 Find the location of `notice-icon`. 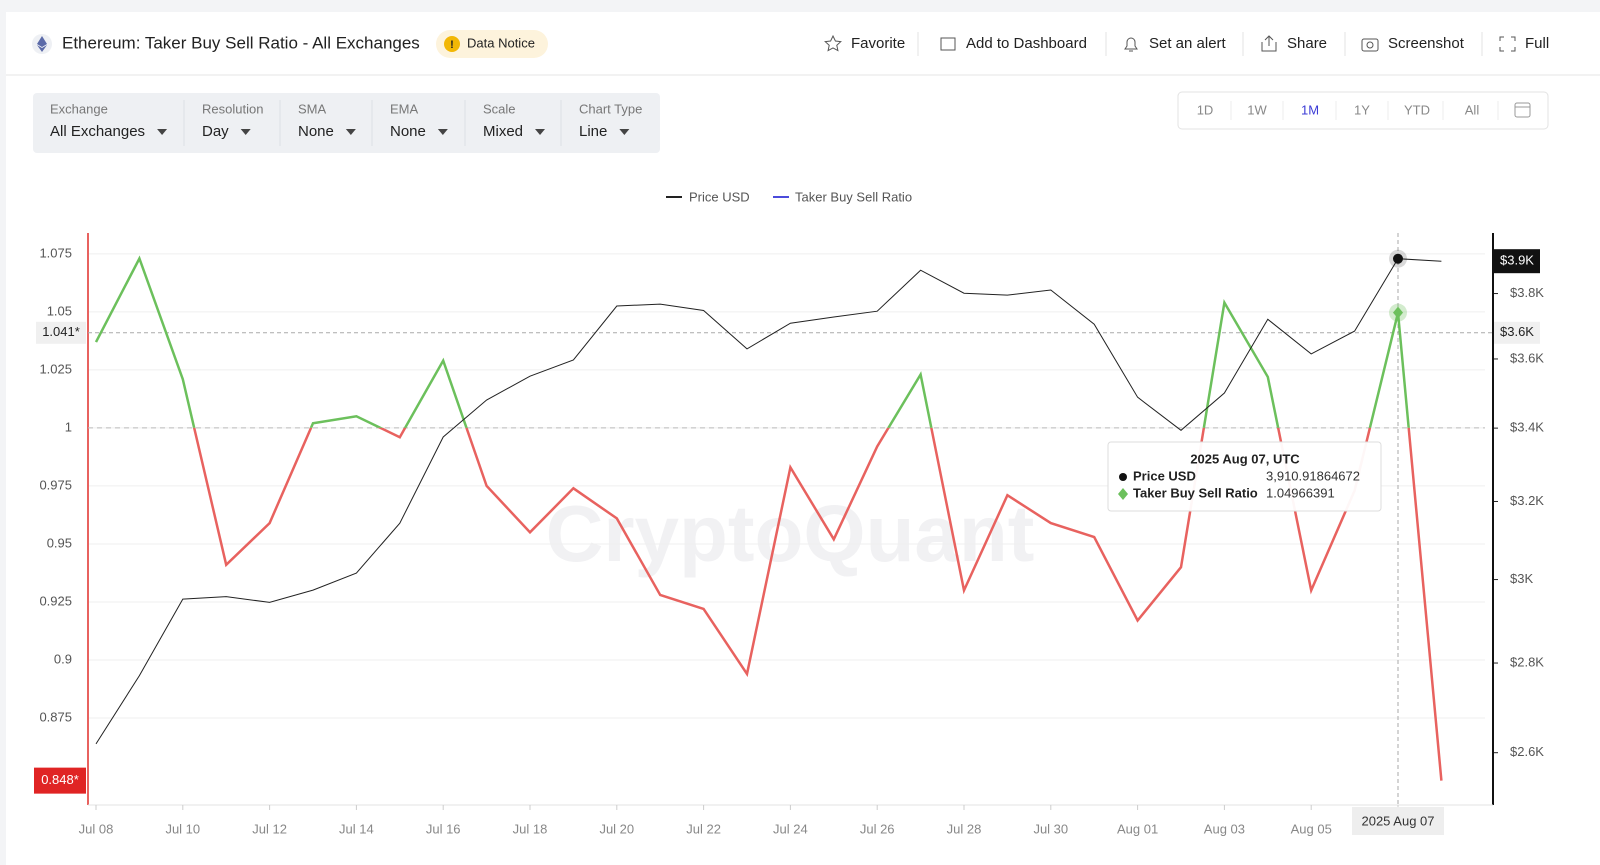

notice-icon is located at coordinates (452, 44).